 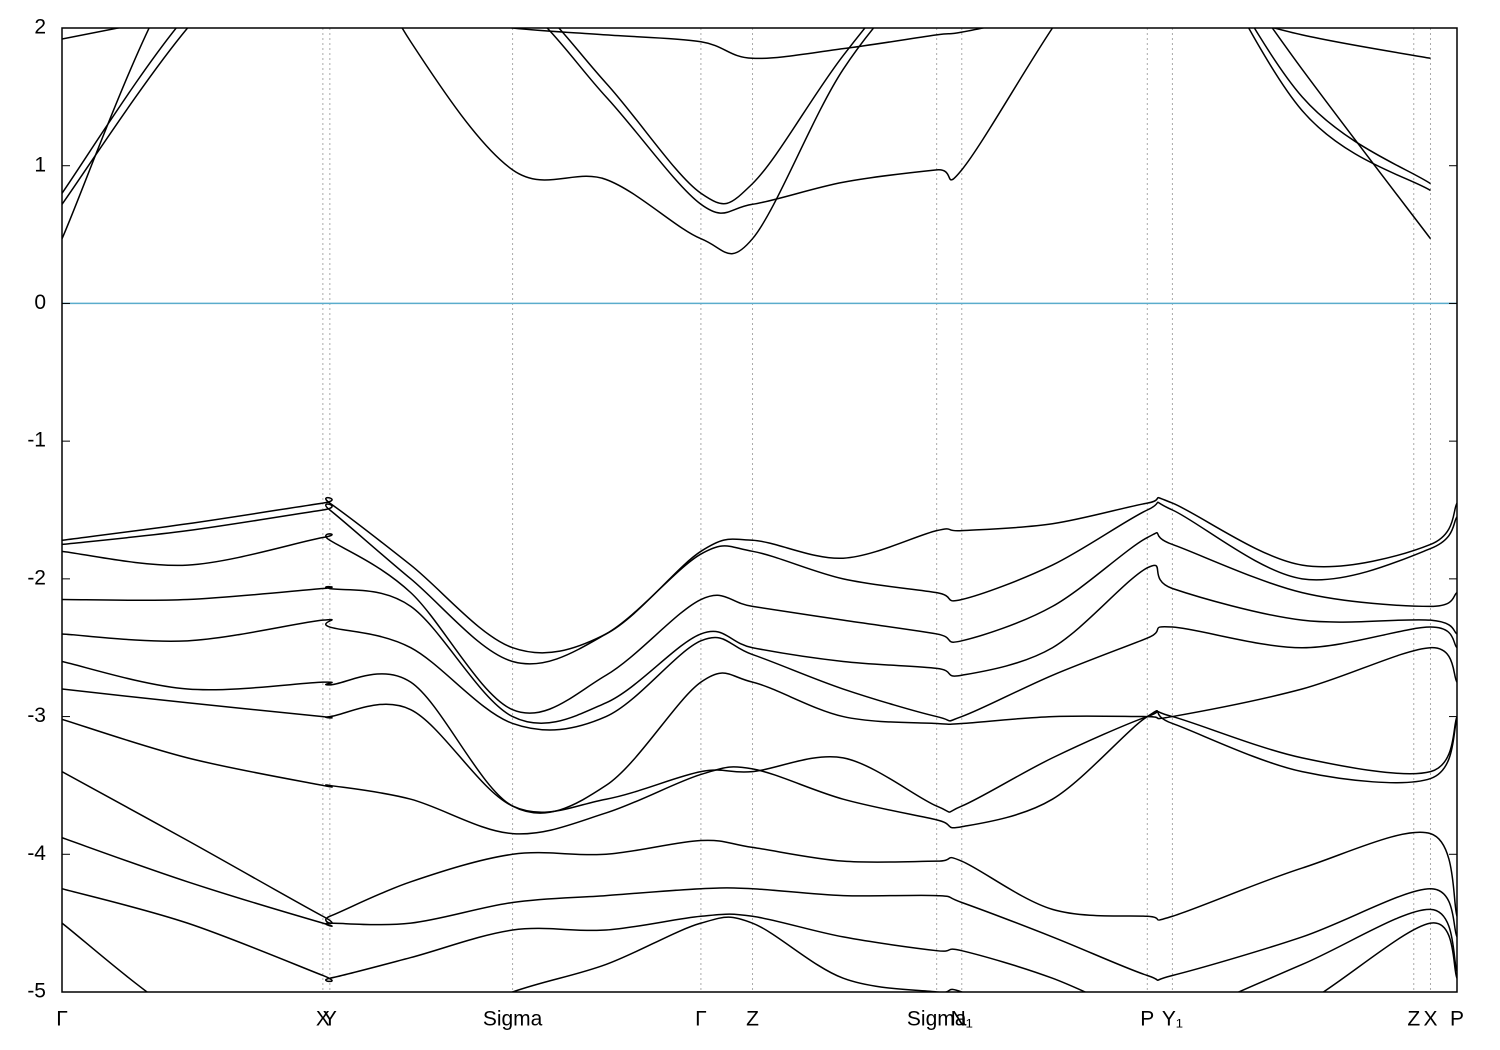 I want to click on x-tick-label: Y₁, so click(x=1172, y=1019).